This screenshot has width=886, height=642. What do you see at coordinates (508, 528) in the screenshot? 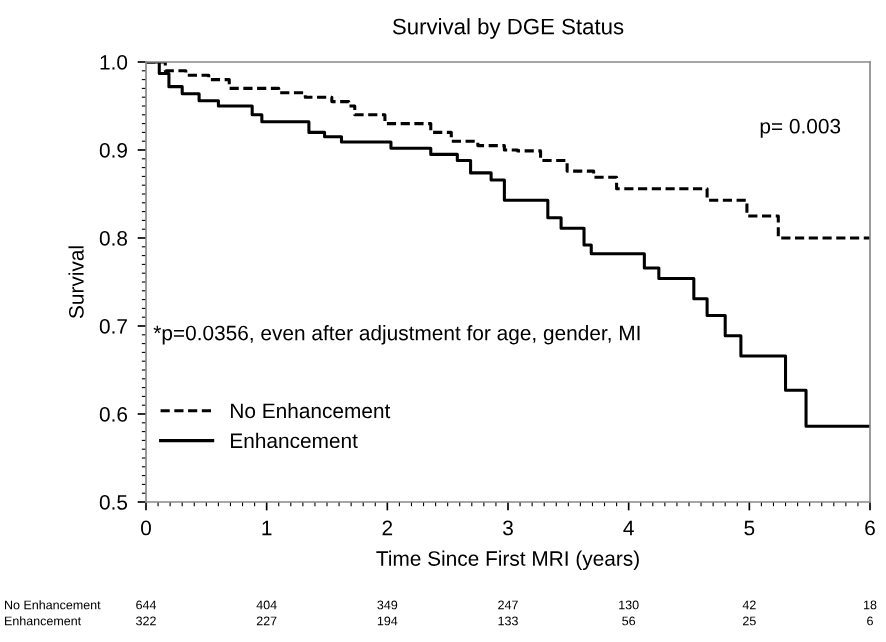
I see `x-tick-label: 3` at bounding box center [508, 528].